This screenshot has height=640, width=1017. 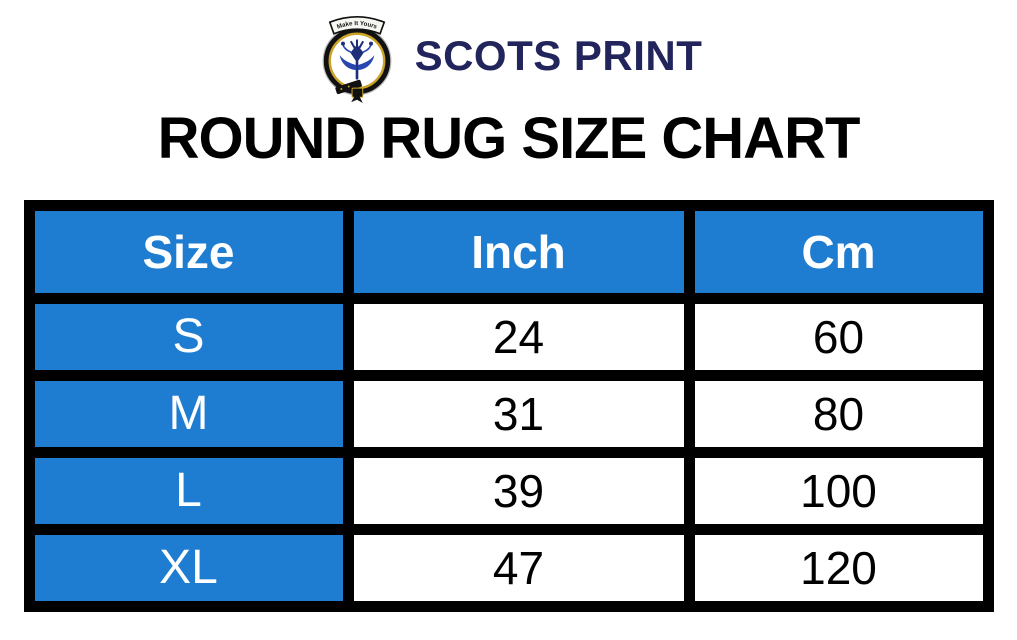 I want to click on table-row-xl: XL 47 120, so click(x=508, y=568).